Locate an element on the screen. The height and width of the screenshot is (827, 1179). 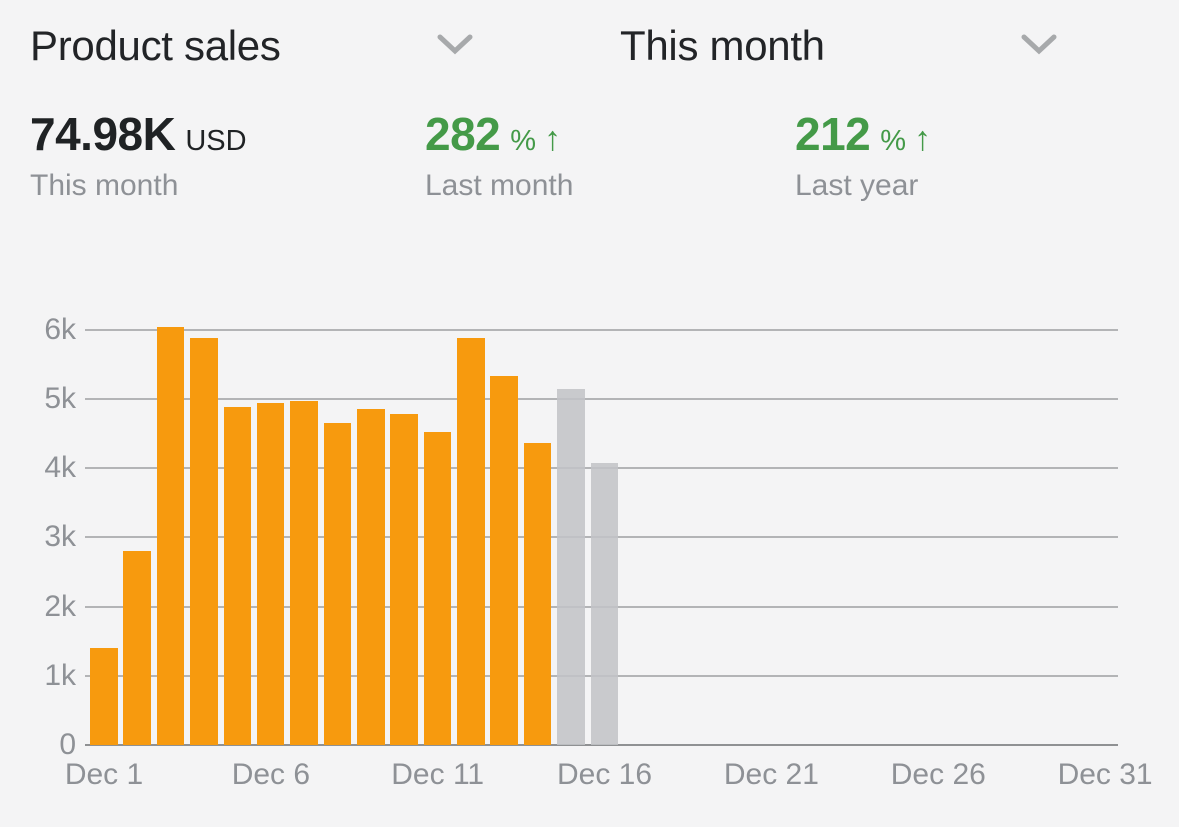
y-axis-tick-label: 5k is located at coordinates (60, 399).